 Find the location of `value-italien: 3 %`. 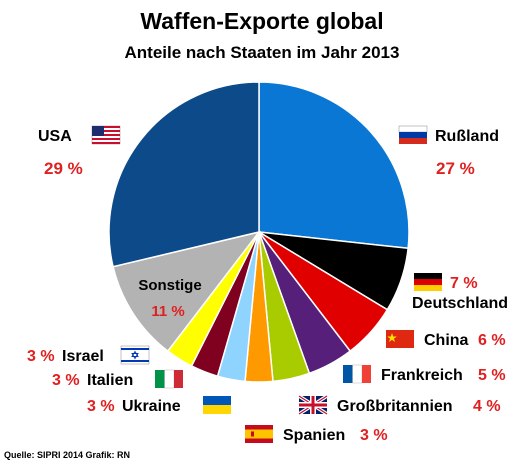

value-italien: 3 % is located at coordinates (66, 380).